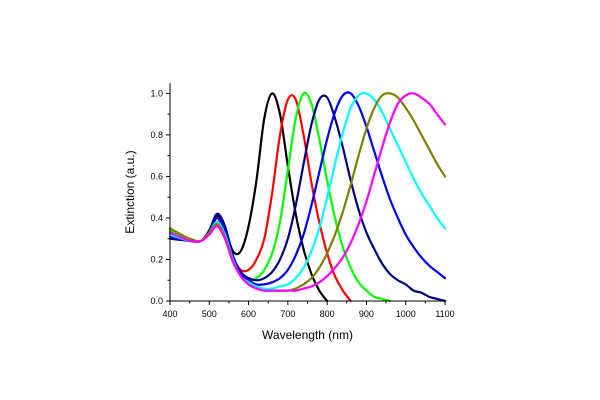 This screenshot has width=600, height=400. I want to click on y-tick-label: 0.2, so click(156, 259).